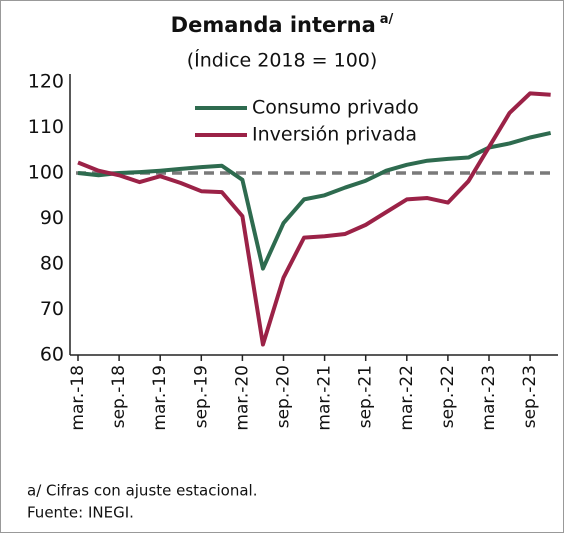 Image resolution: width=565 pixels, height=533 pixels. What do you see at coordinates (46, 173) in the screenshot?
I see `y-tick-label: 100` at bounding box center [46, 173].